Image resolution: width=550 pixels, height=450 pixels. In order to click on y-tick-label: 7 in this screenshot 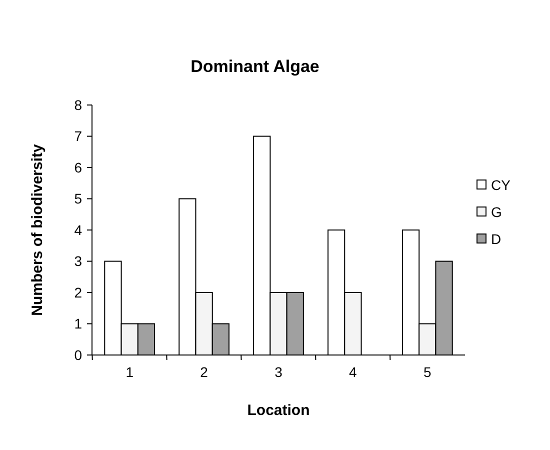, I will do `click(78, 136)`.